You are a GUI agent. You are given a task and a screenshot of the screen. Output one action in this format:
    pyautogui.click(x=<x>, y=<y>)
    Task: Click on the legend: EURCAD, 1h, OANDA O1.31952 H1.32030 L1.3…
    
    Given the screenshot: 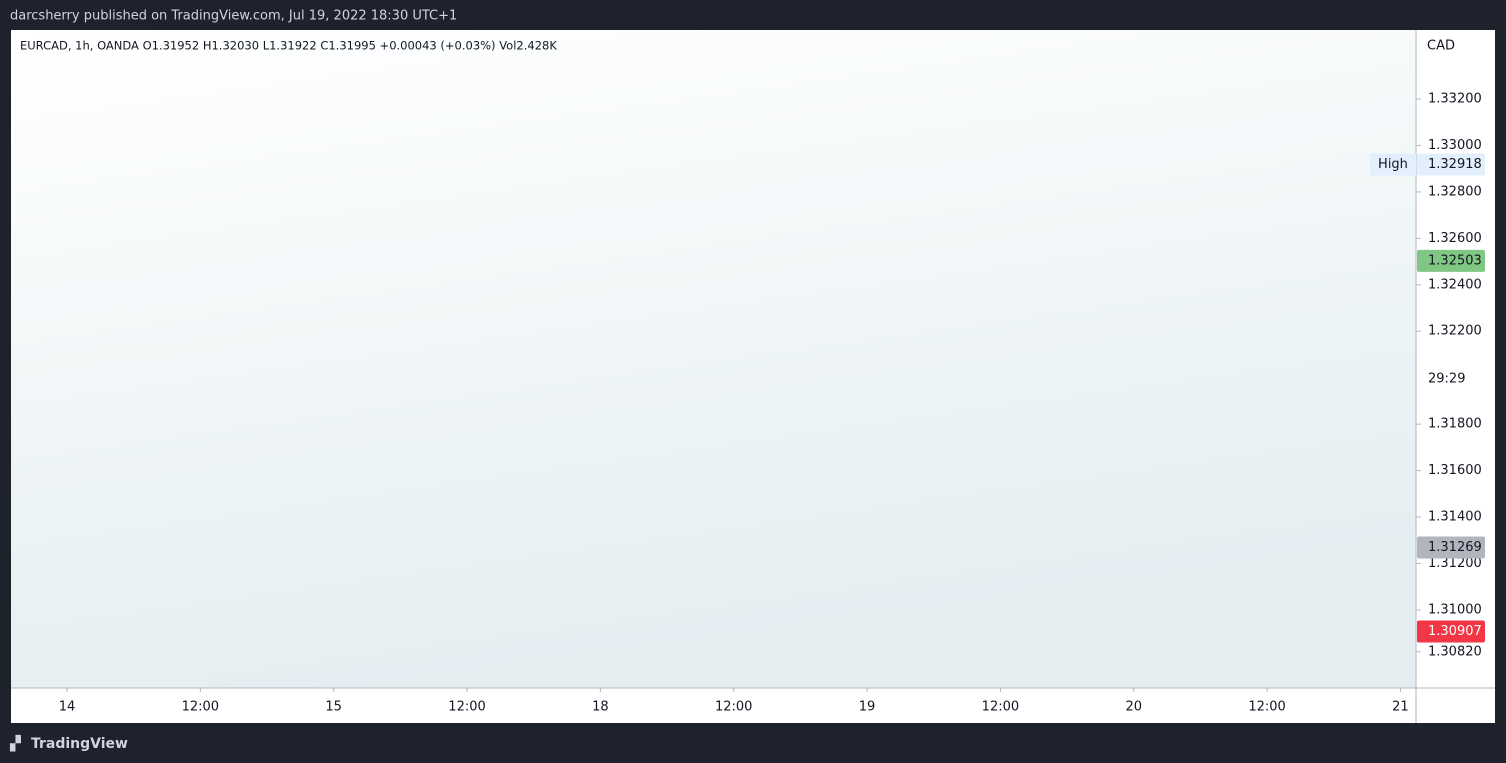 What is the action you would take?
    pyautogui.click(x=288, y=46)
    